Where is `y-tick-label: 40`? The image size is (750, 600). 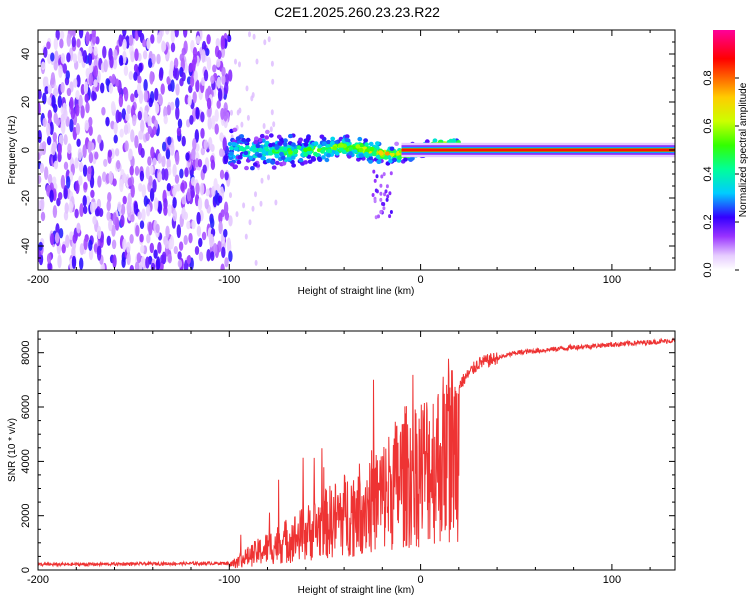
y-tick-label: 40 is located at coordinates (26, 54).